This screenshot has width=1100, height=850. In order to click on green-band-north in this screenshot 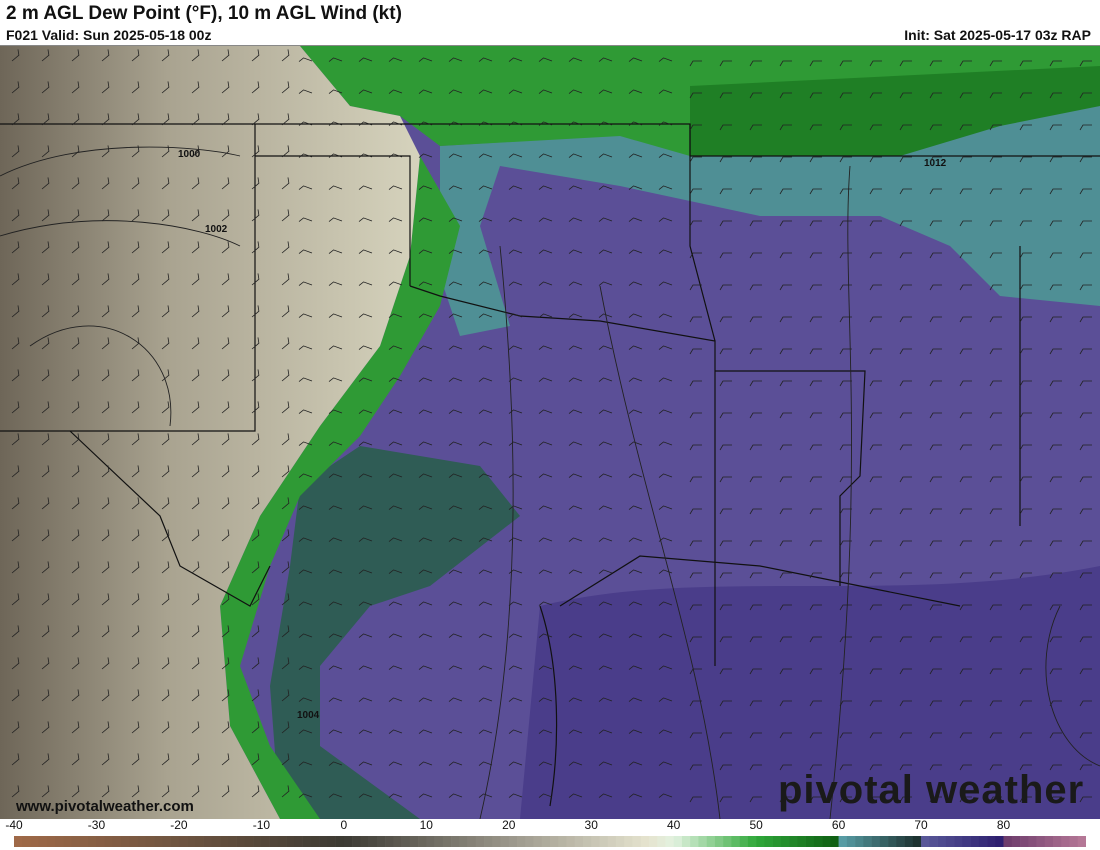, I will do `click(895, 111)`.